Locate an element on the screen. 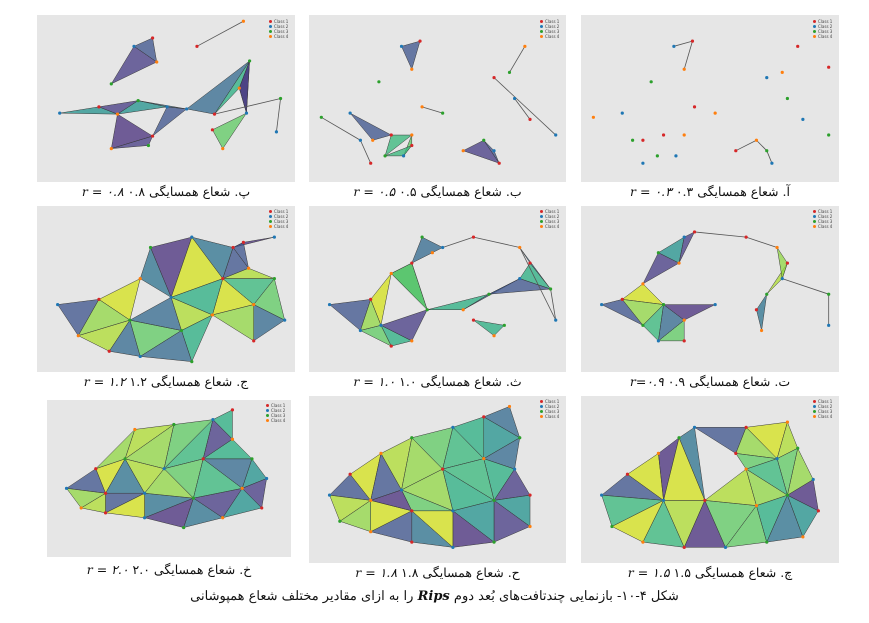 This screenshot has width=869, height=623. rips-complex-p6 is located at coordinates (715, 286).